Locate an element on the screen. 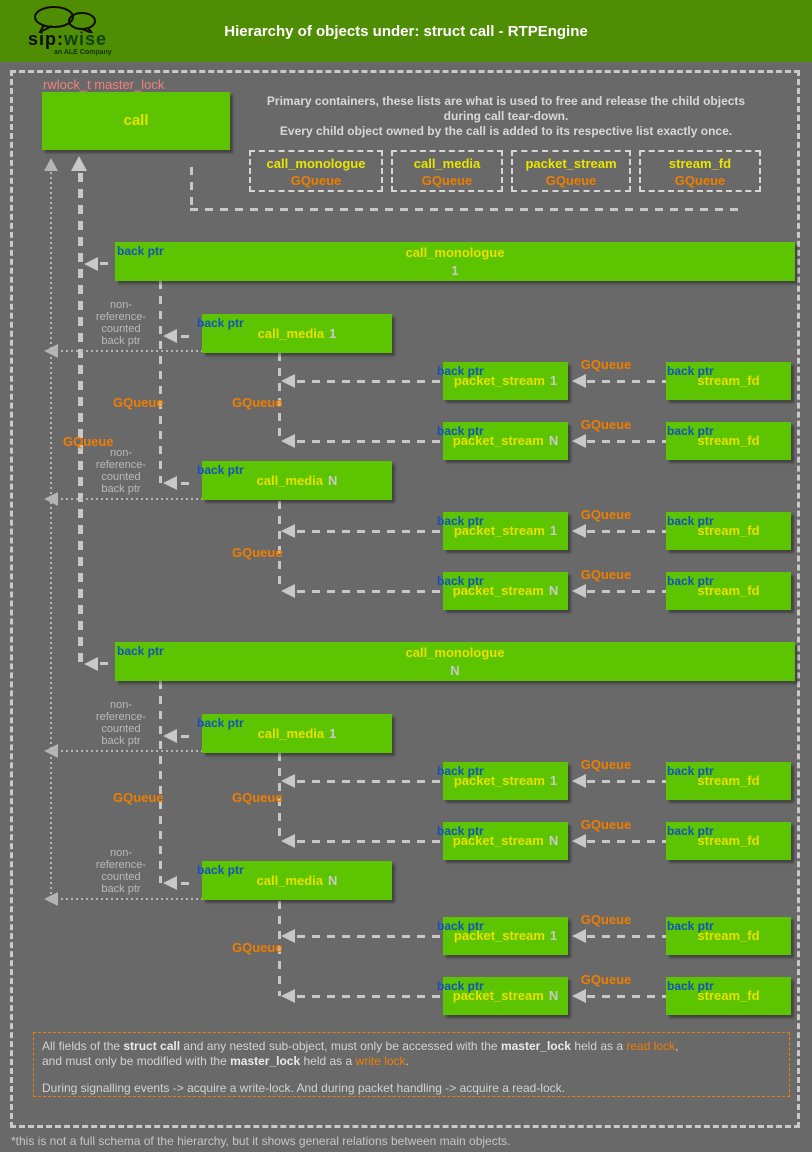  box-title: stream_fd is located at coordinates (728, 935).